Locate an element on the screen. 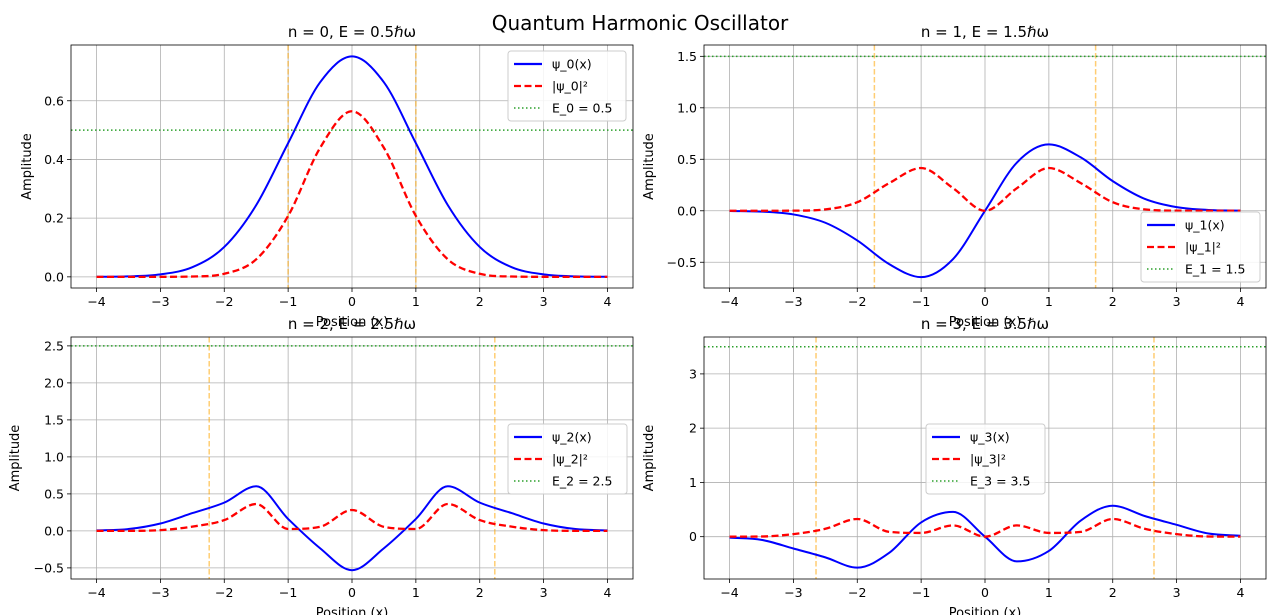 This screenshot has width=1280, height=615. y-tick-label: 1 is located at coordinates (693, 482).